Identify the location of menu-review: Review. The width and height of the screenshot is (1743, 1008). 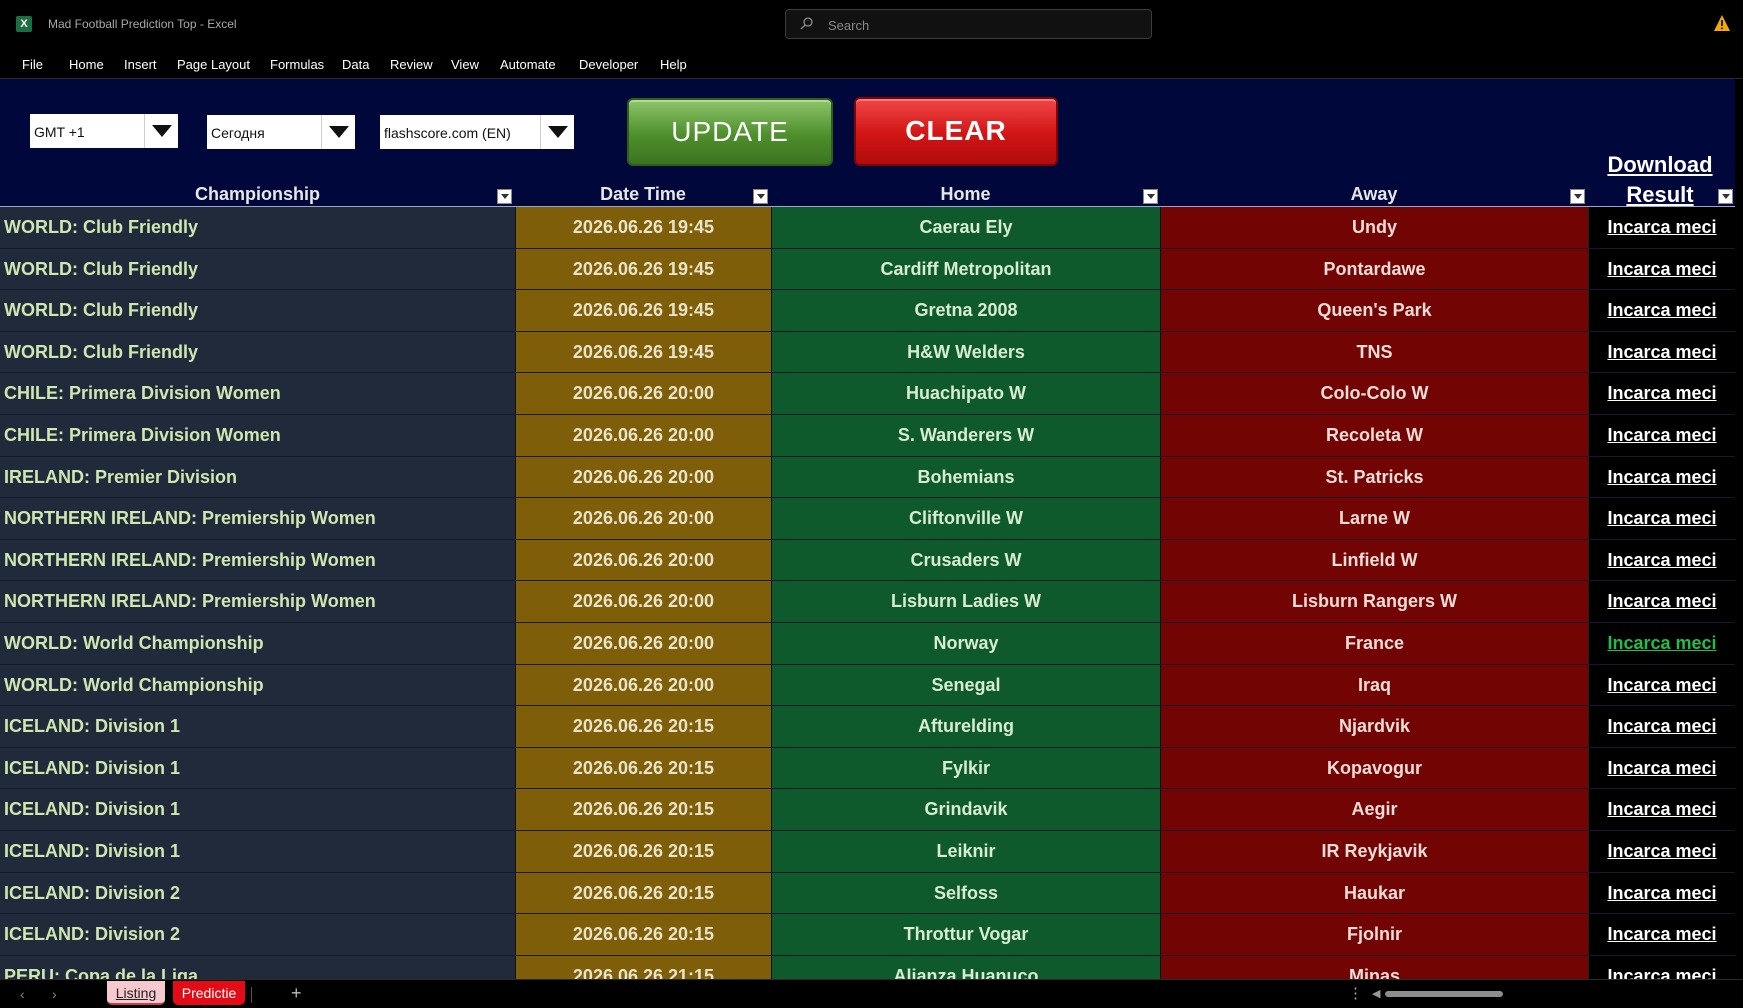
(411, 64).